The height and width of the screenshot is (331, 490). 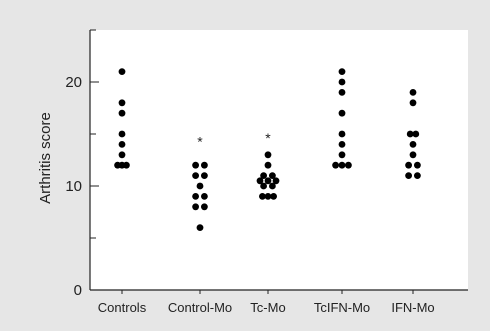 I want to click on y-axis-title: Arthritis score, so click(x=45, y=158).